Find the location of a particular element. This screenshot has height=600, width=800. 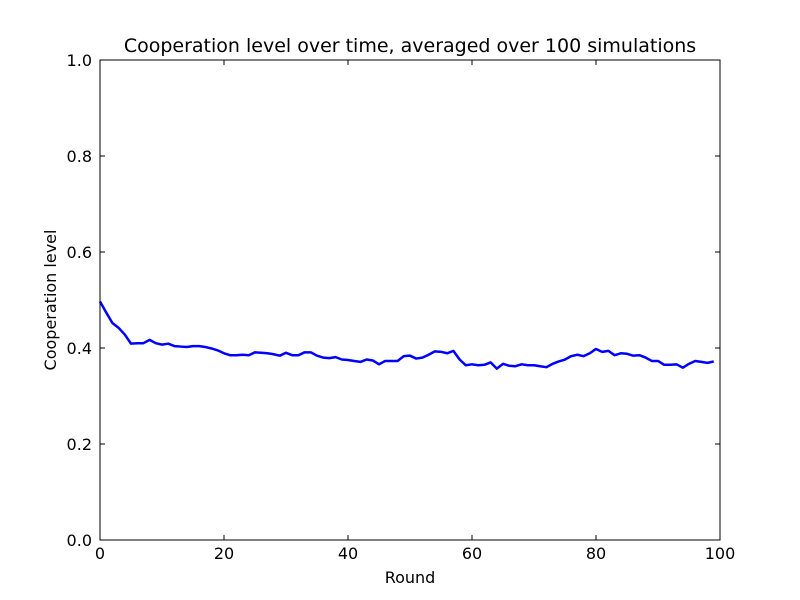

y-tick-label: 0.6 is located at coordinates (79, 252).